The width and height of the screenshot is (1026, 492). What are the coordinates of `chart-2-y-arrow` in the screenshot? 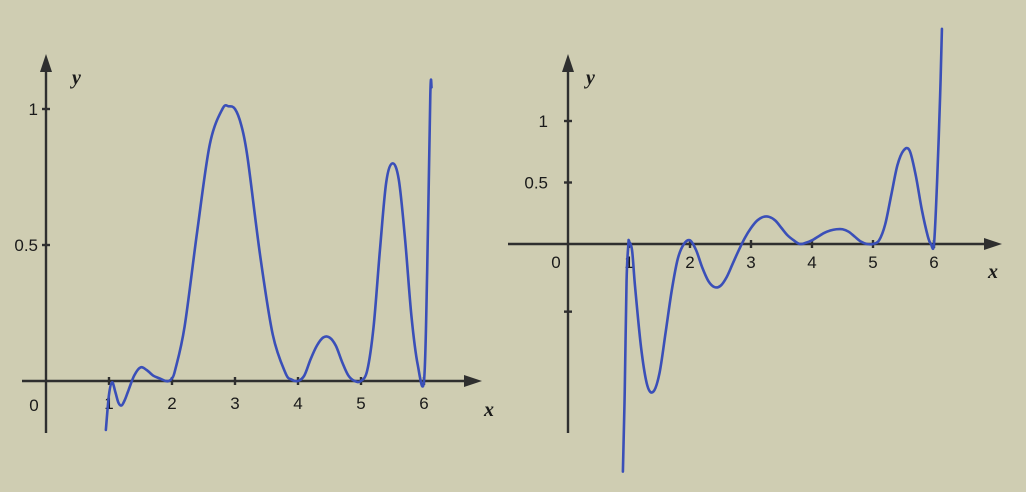 It's located at (568, 63).